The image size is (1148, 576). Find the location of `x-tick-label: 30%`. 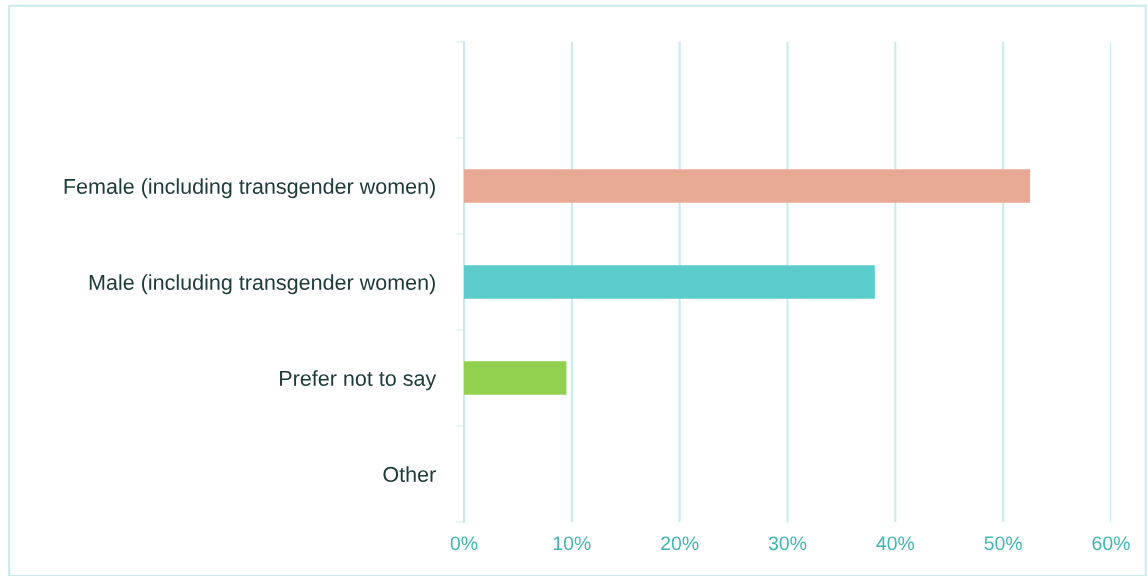

x-tick-label: 30% is located at coordinates (787, 543).